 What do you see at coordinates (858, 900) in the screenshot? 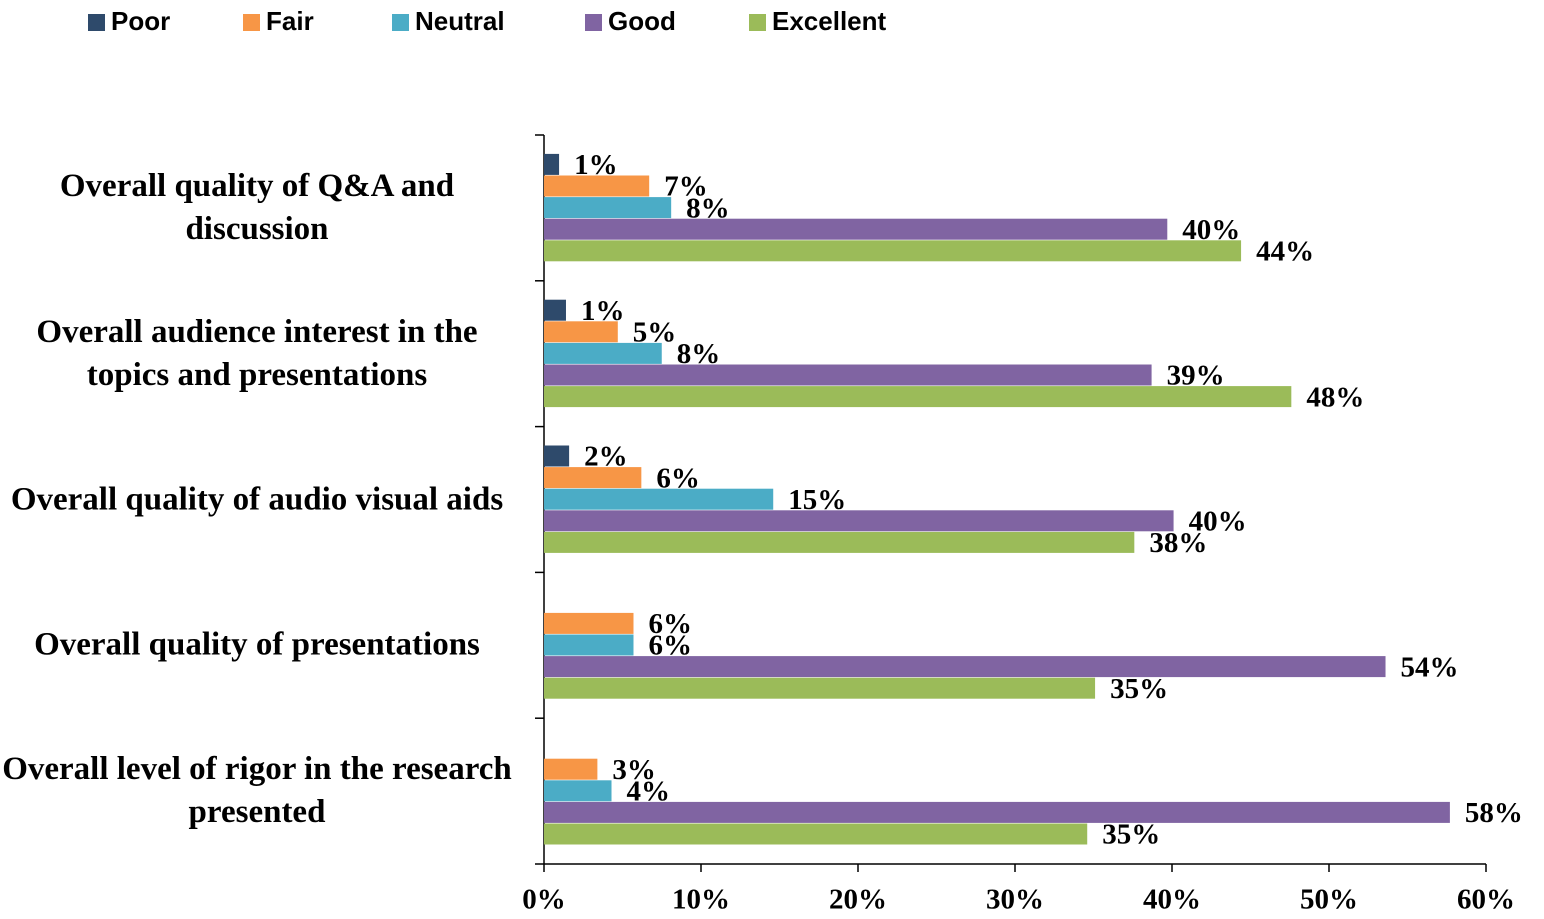
I see `x-tick-label: 20%` at bounding box center [858, 900].